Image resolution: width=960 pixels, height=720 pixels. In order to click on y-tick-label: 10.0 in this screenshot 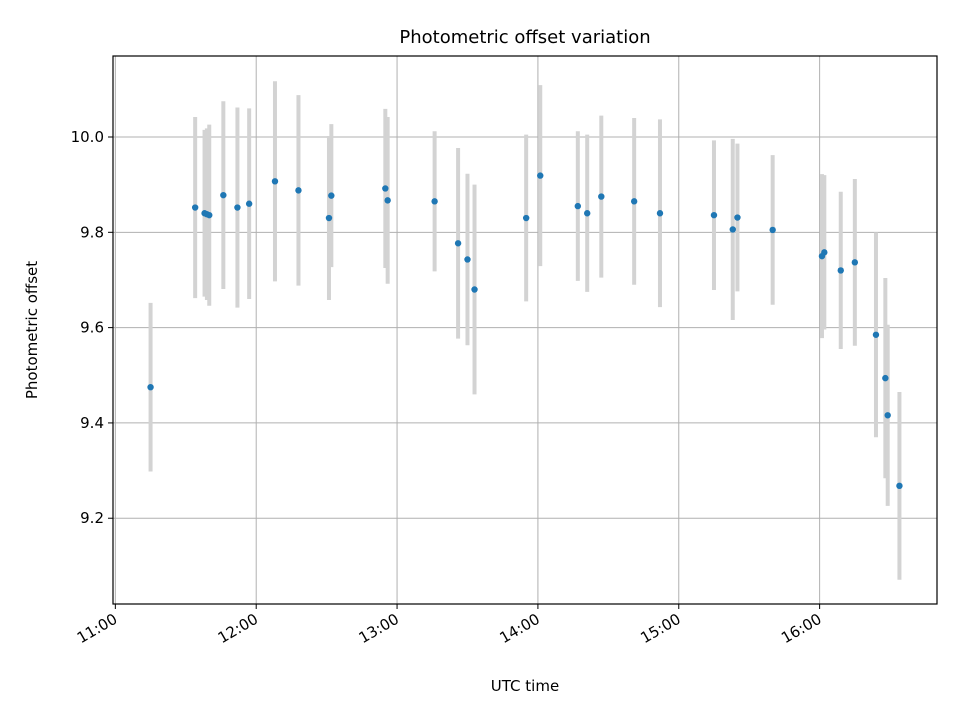, I will do `click(87, 137)`.